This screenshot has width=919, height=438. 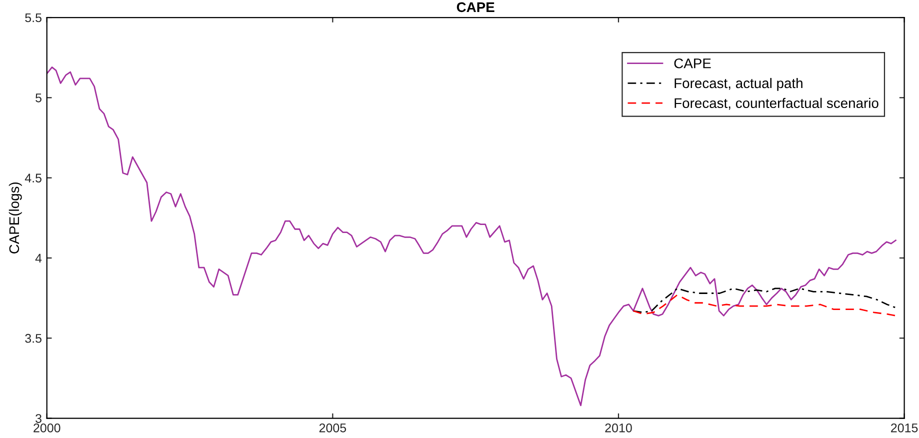 What do you see at coordinates (33, 178) in the screenshot?
I see `y-tick-label: 4.5` at bounding box center [33, 178].